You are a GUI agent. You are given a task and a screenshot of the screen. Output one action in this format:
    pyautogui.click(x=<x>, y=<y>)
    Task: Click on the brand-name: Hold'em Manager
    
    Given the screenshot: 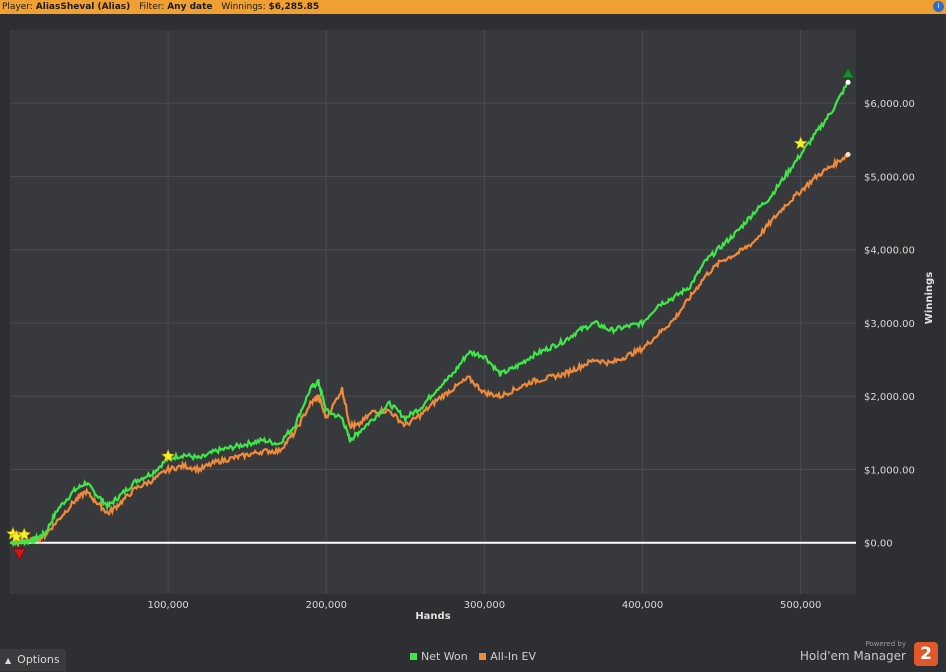 What is the action you would take?
    pyautogui.click(x=852, y=656)
    